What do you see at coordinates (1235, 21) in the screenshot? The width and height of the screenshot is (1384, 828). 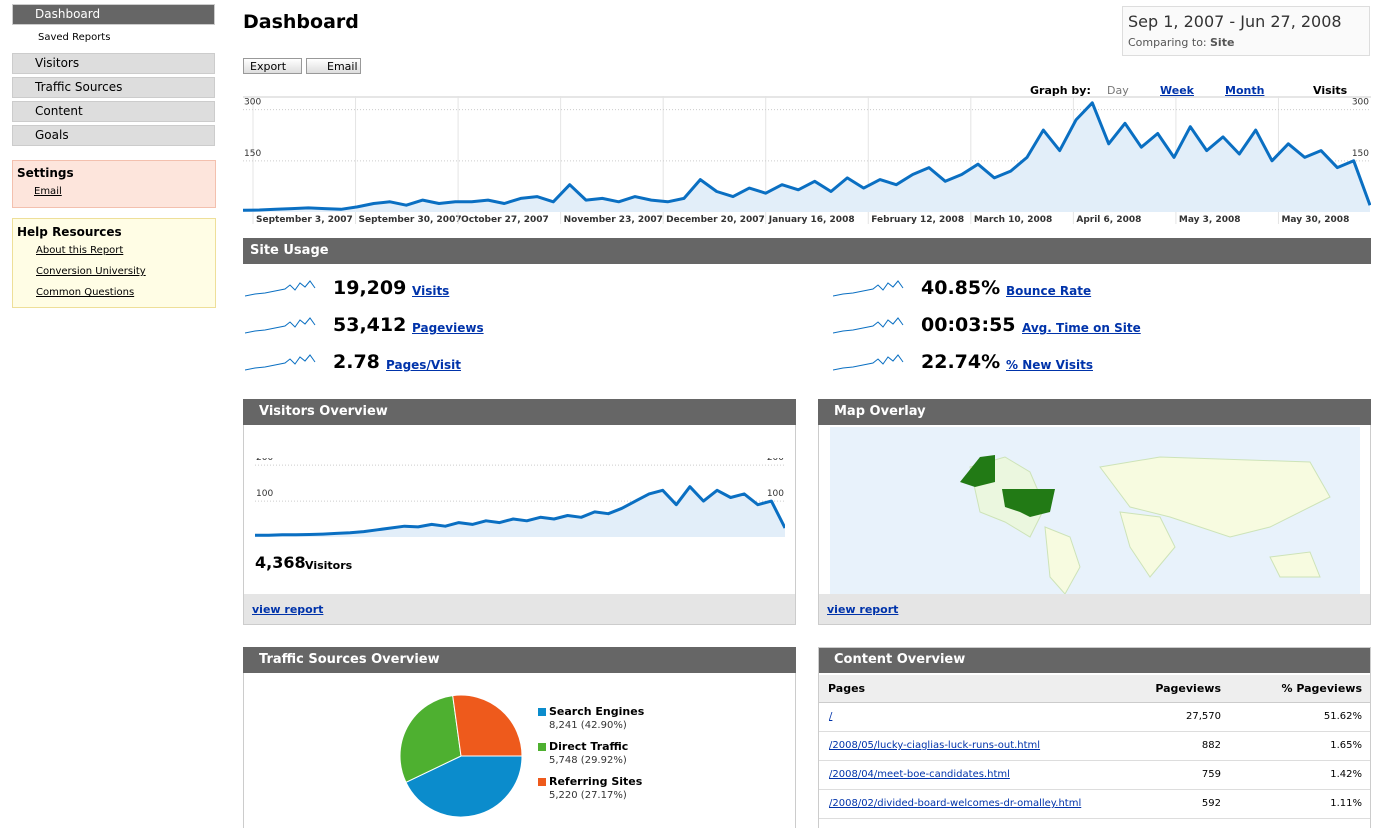 I see `date-range: Sep 1, 2007 - Jun 27, 2008` at bounding box center [1235, 21].